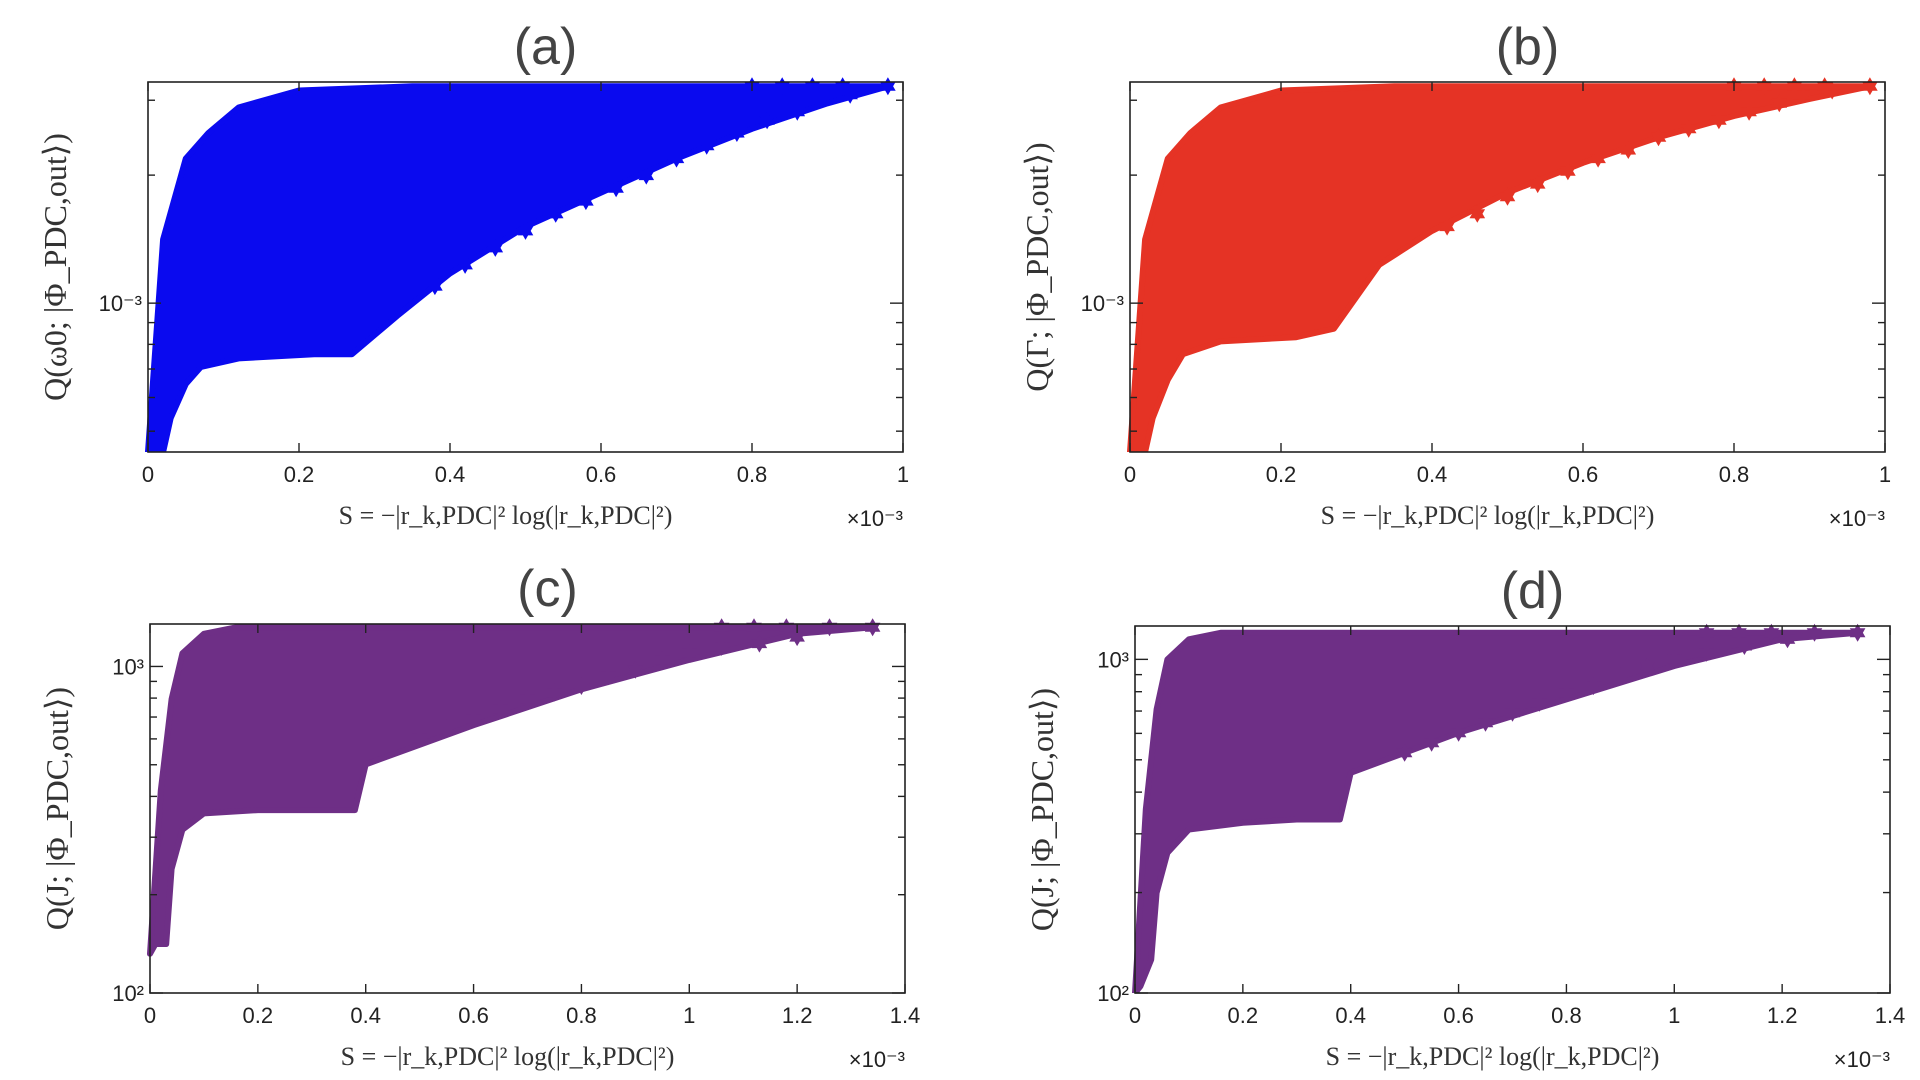  What do you see at coordinates (547, 589) in the screenshot?
I see `panel-title: (c)` at bounding box center [547, 589].